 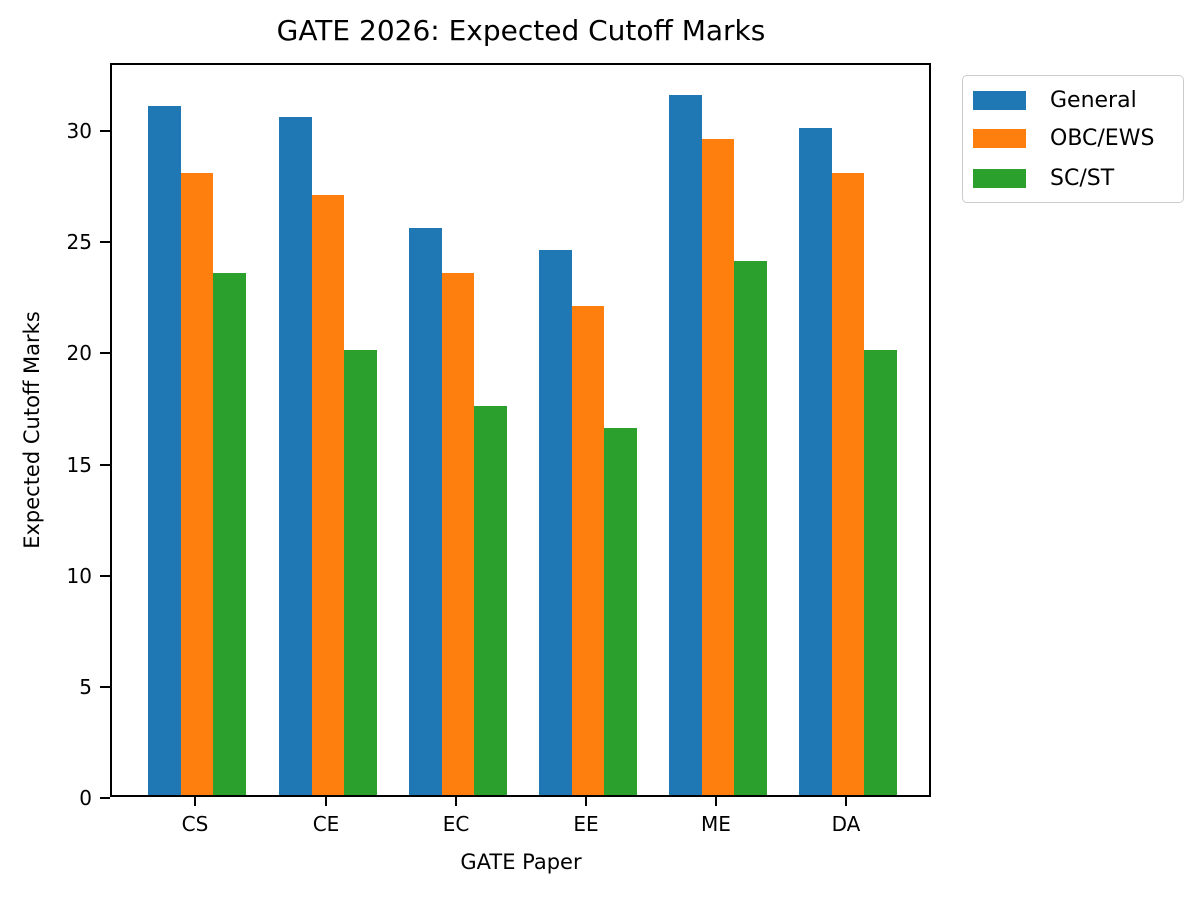 I want to click on y-tick-label: 15, so click(x=79, y=464).